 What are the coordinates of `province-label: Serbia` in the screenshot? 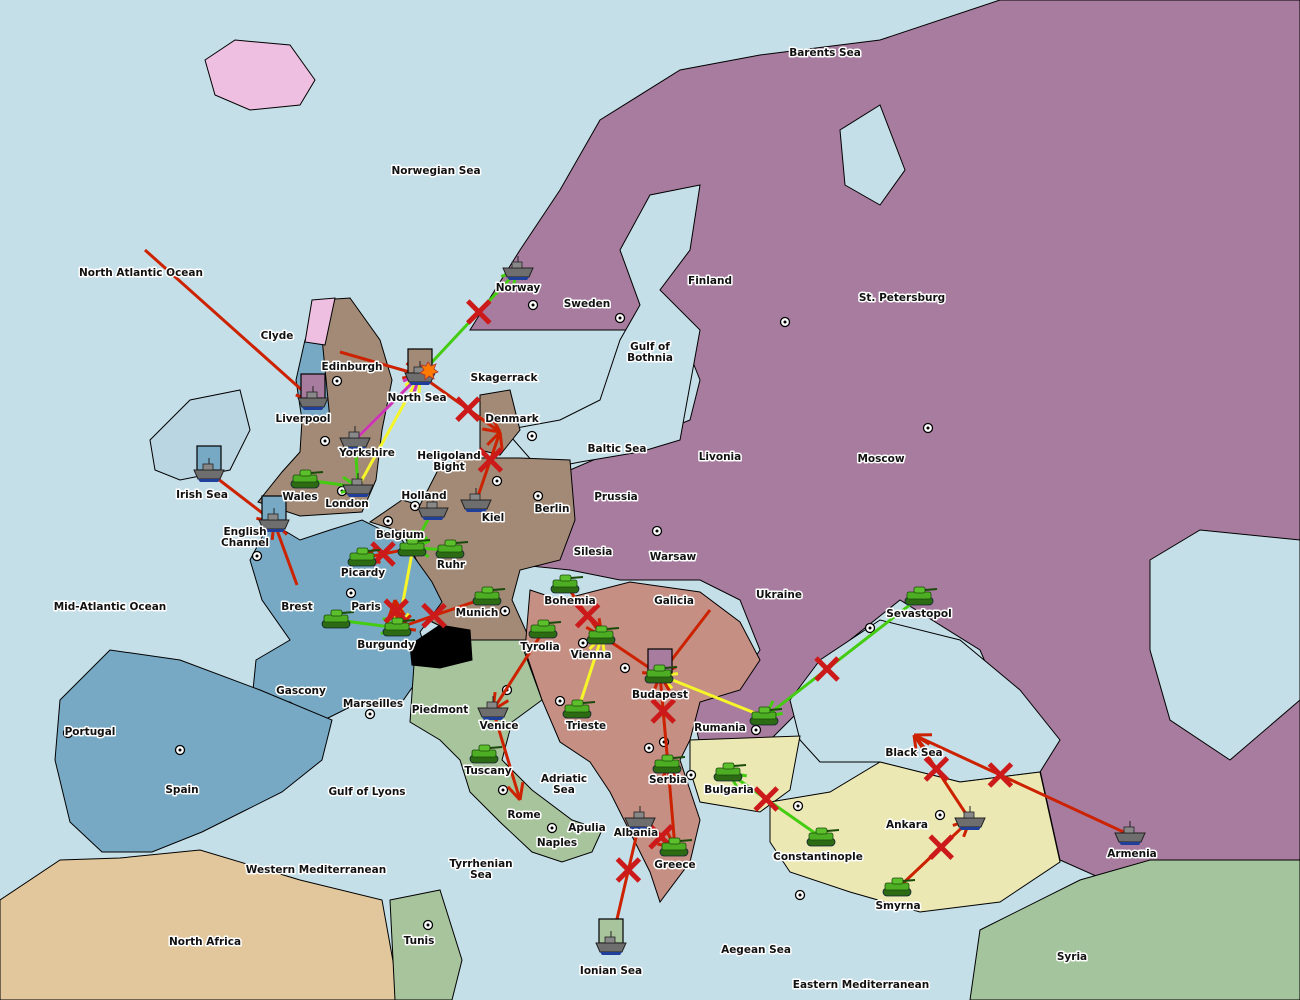 It's located at (668, 780).